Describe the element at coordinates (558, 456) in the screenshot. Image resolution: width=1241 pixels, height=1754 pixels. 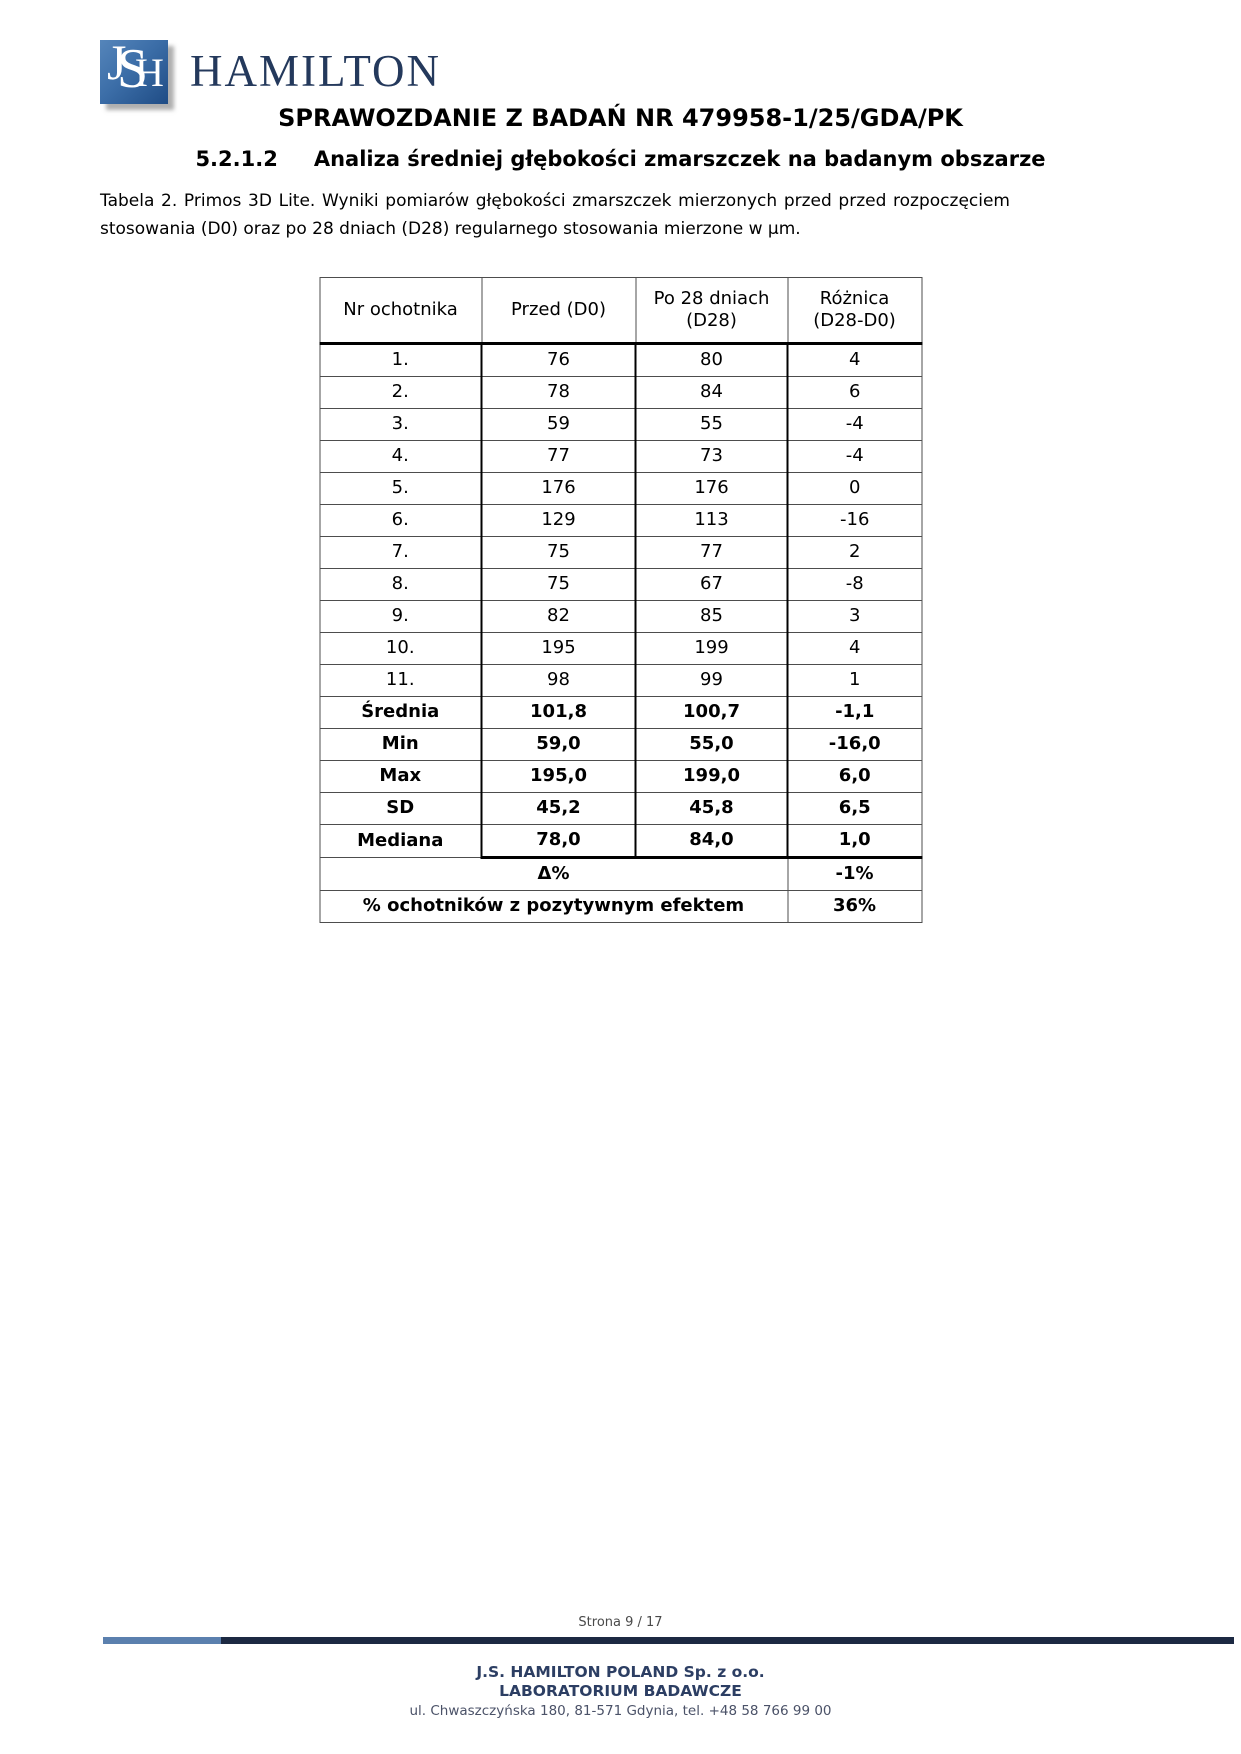
I see `value-d0: 77` at that location.